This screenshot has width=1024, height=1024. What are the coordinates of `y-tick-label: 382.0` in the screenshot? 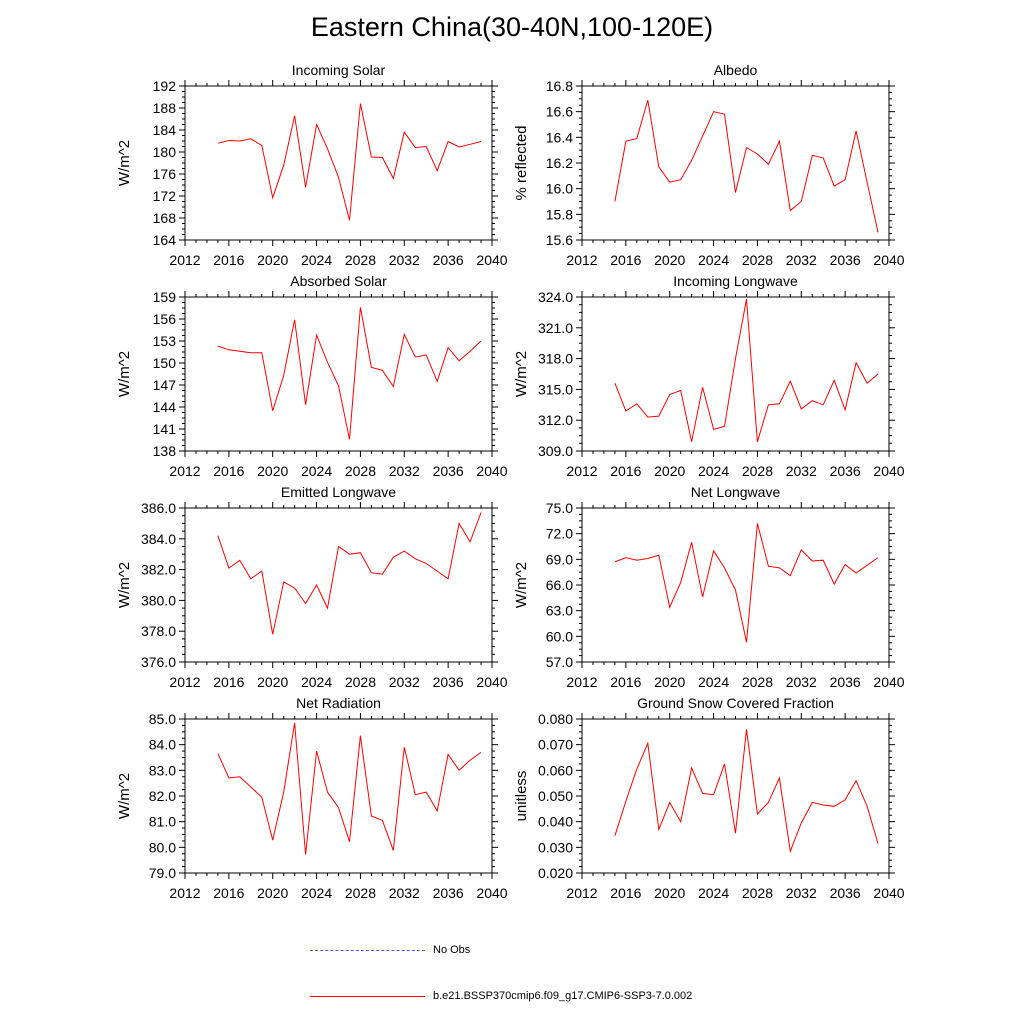 It's located at (158, 570).